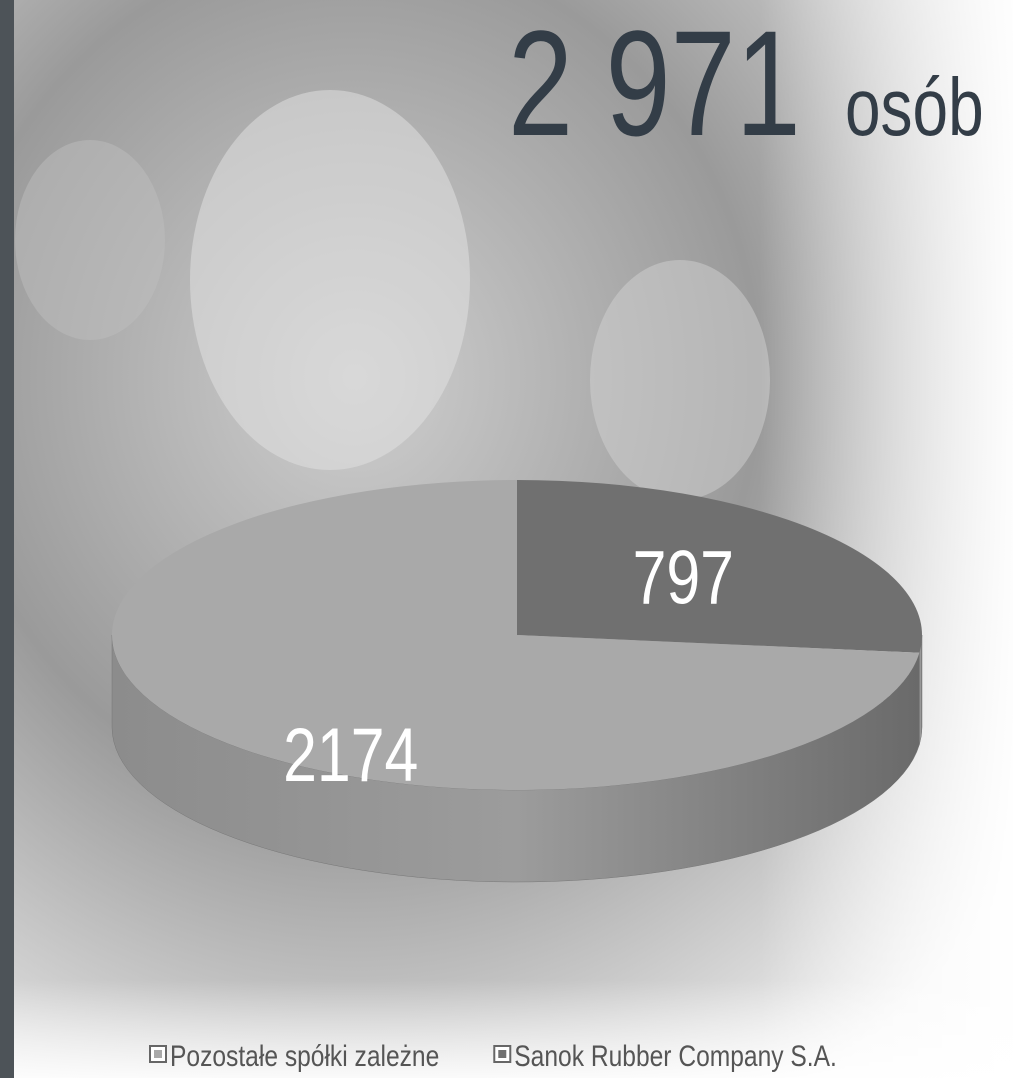 The image size is (1013, 1078). I want to click on legend-entry: Sanok Rubber Company S.A., so click(675, 1056).